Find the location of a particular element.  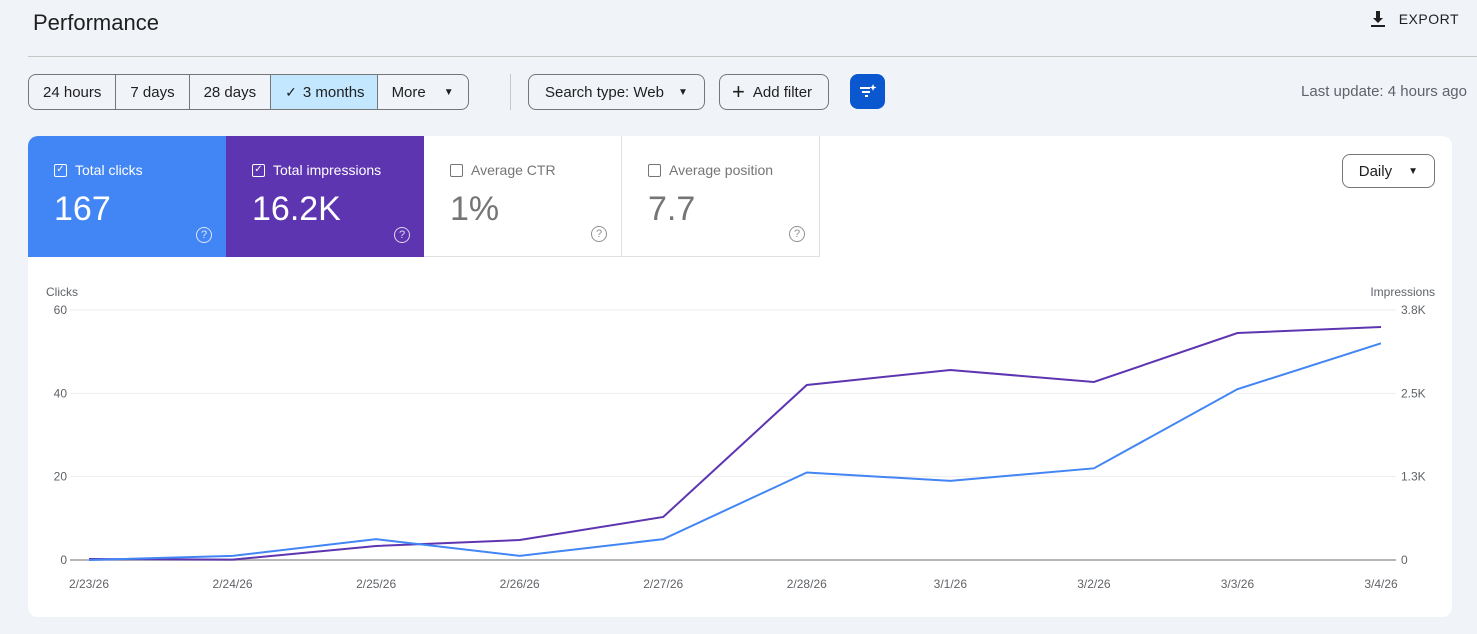

metric-total-clicks: ✓ Total clicks 167 ? is located at coordinates (127, 196).